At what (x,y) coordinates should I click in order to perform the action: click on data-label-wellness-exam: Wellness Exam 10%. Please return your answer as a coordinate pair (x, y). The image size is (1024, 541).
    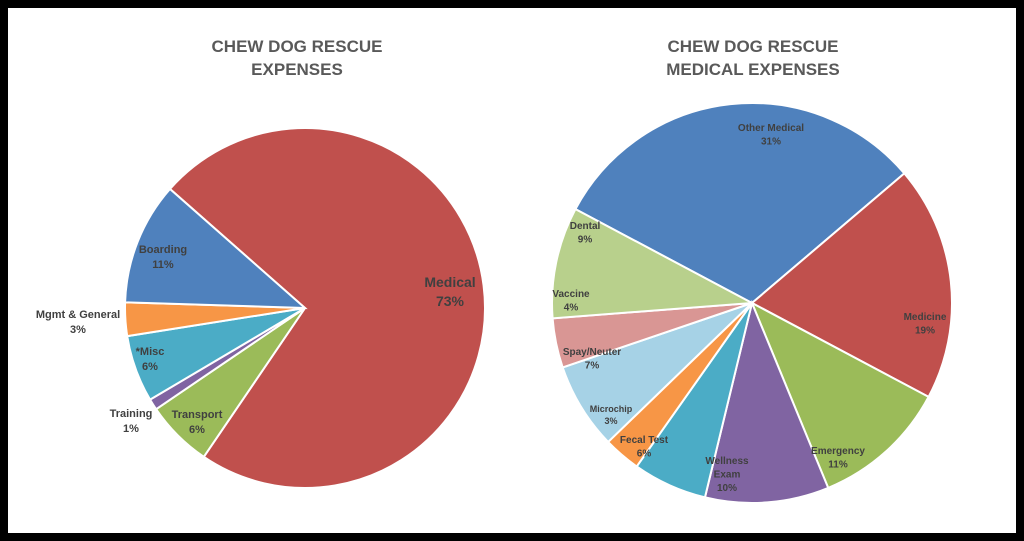
    Looking at the image, I should click on (727, 475).